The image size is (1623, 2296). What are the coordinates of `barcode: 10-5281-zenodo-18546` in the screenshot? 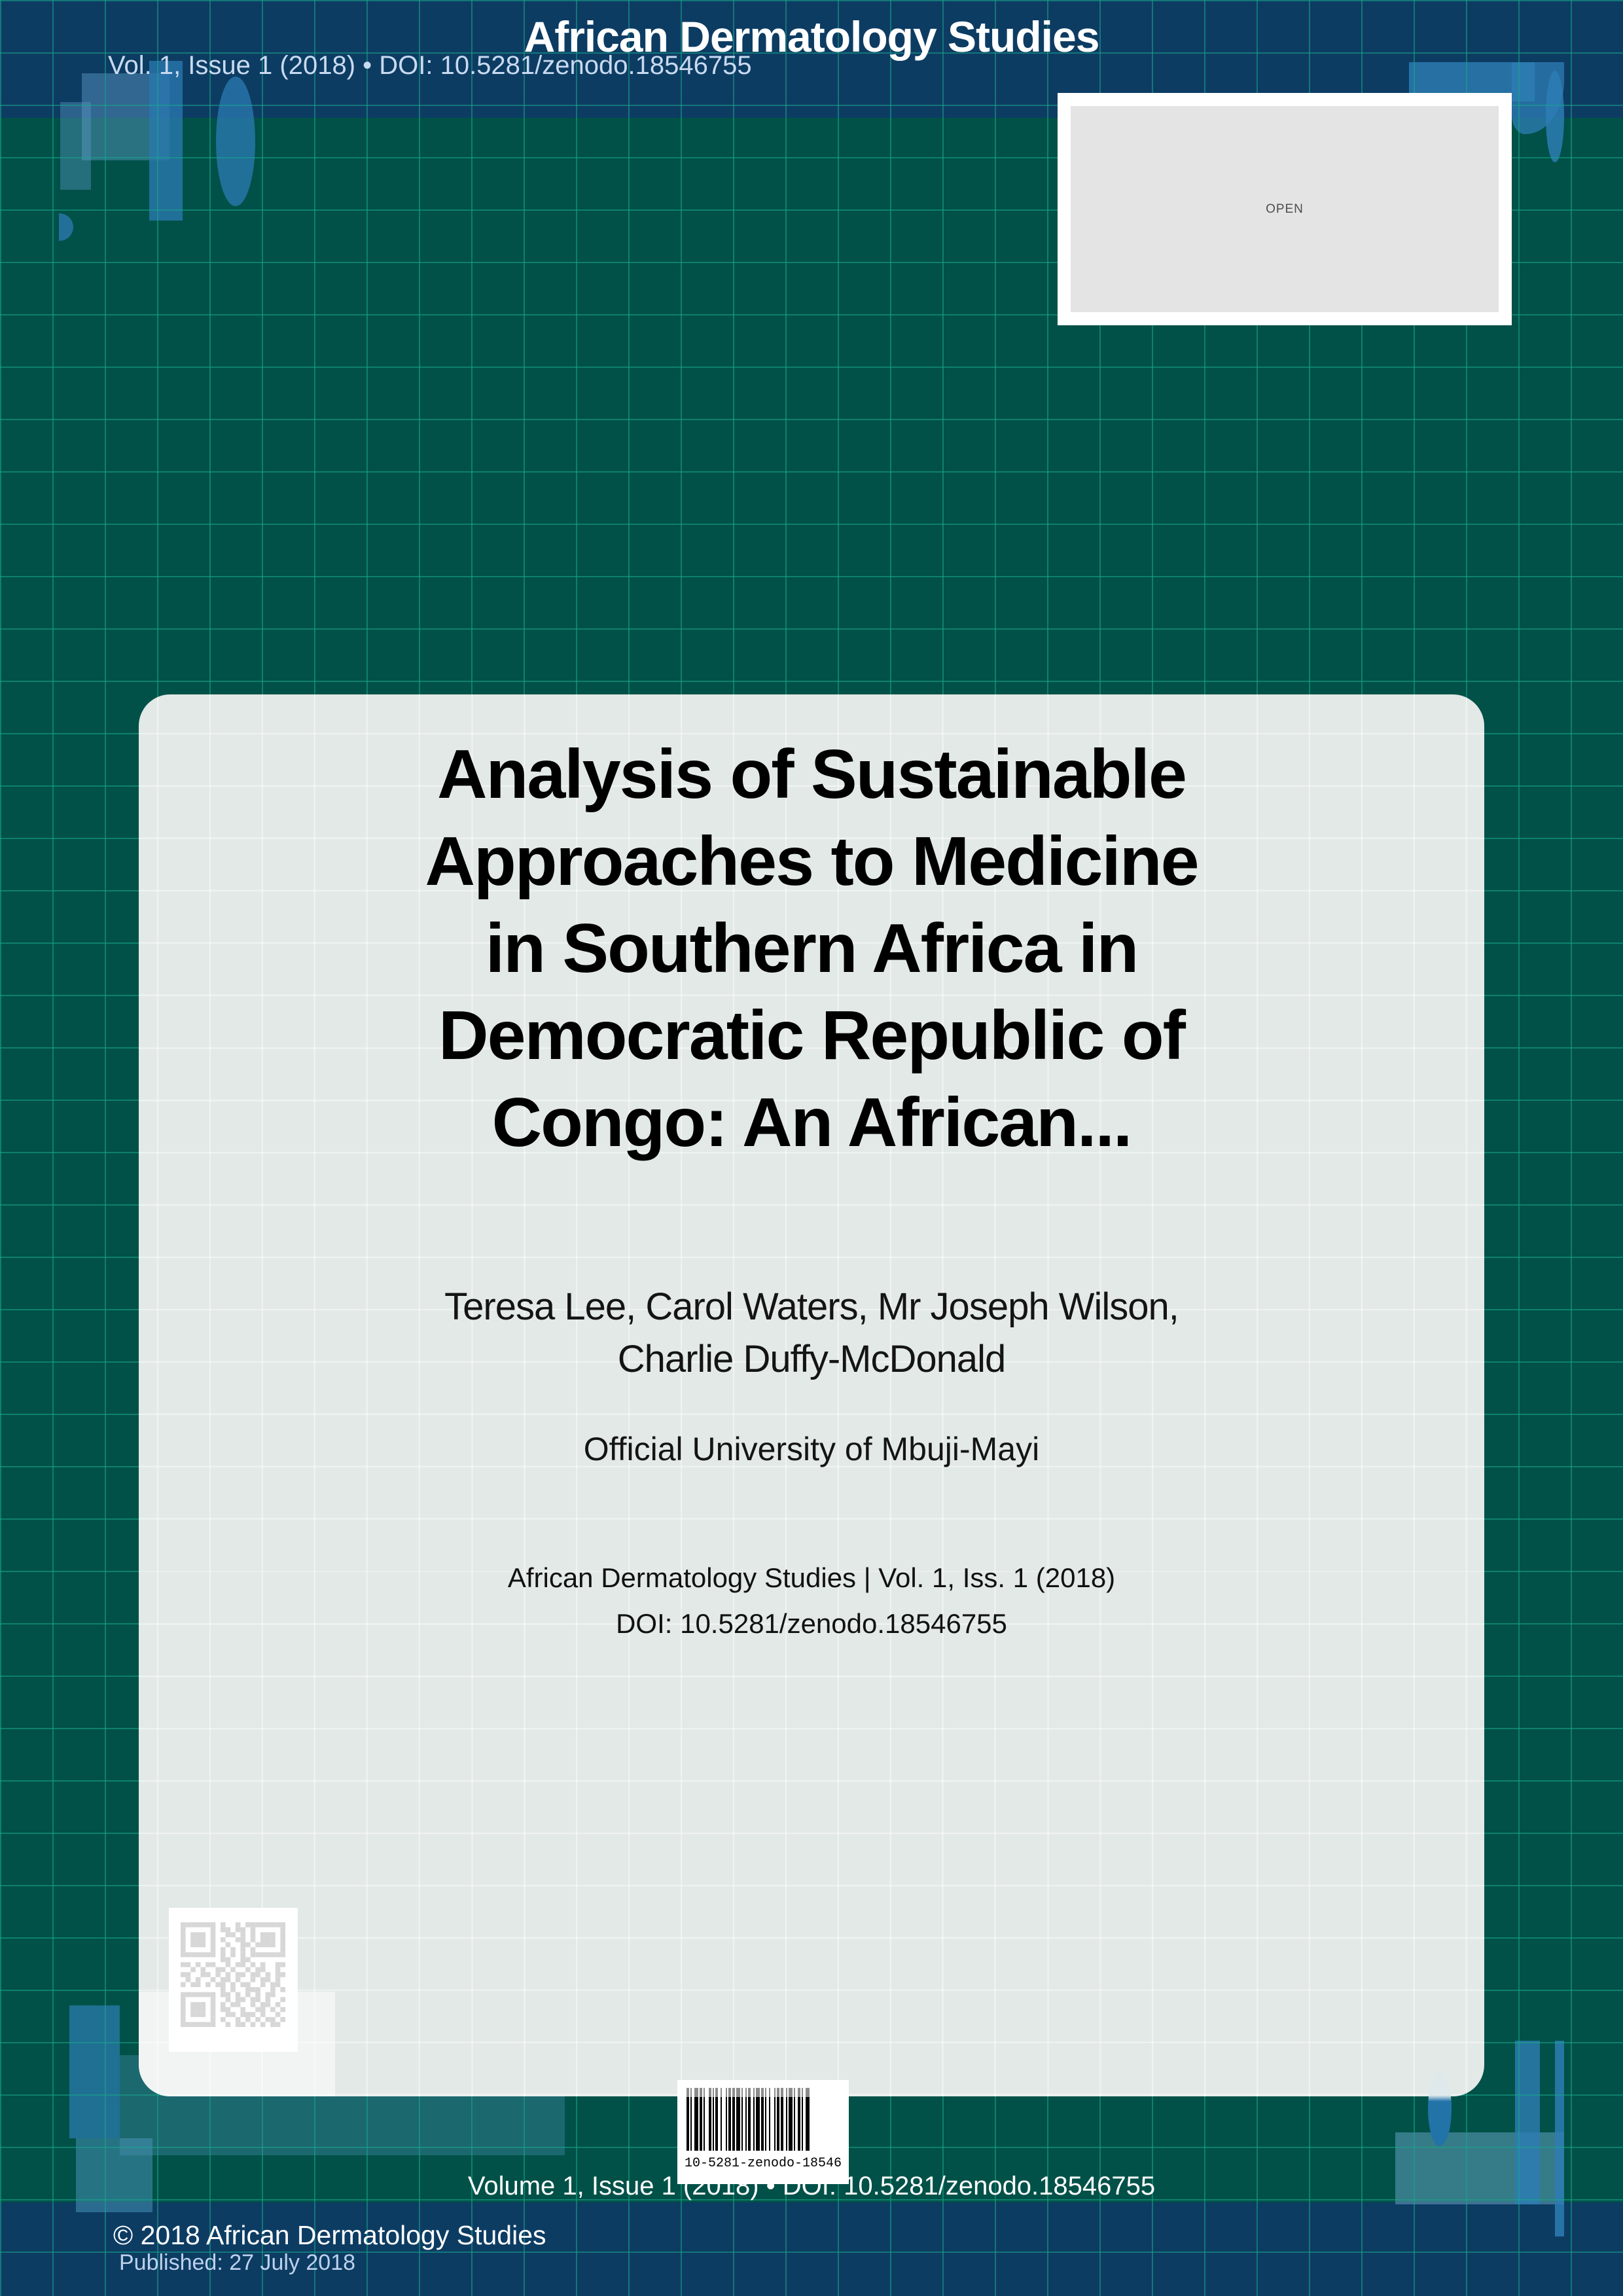 It's located at (763, 2132).